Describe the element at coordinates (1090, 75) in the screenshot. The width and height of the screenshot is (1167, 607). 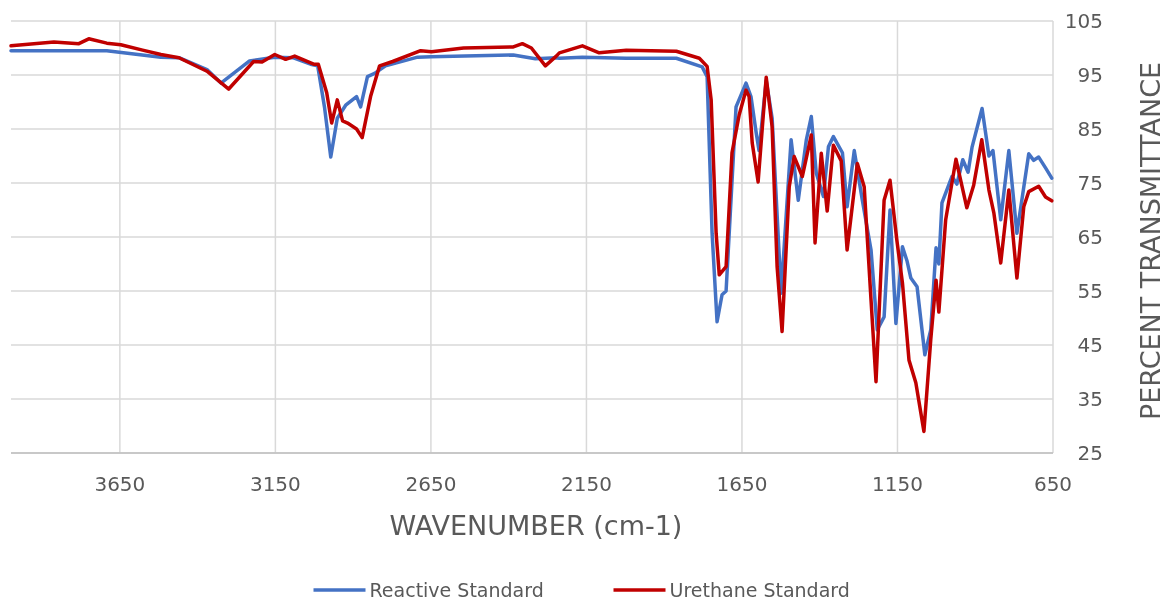
I see `y-tick-label: 95` at that location.